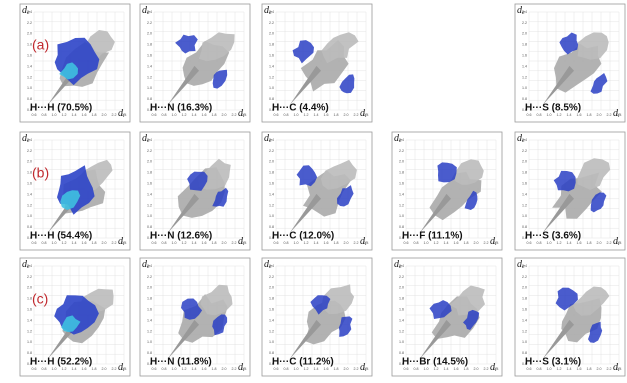 This screenshot has height=383, width=627. Describe the element at coordinates (271, 66) in the screenshot. I see `y-tick-label: 1.4` at that location.